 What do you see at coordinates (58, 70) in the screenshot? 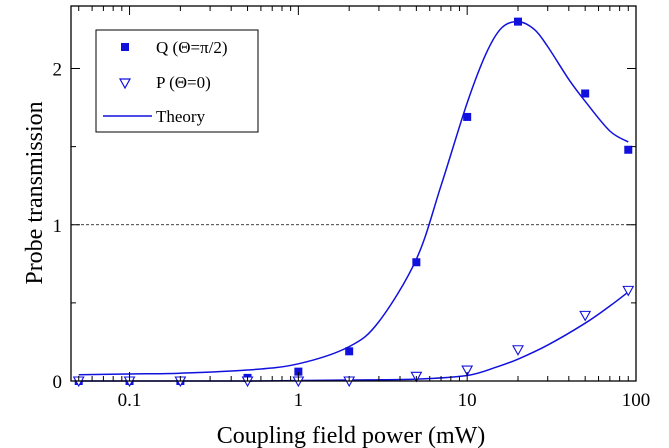
I see `y-tick-label: 2` at bounding box center [58, 70].